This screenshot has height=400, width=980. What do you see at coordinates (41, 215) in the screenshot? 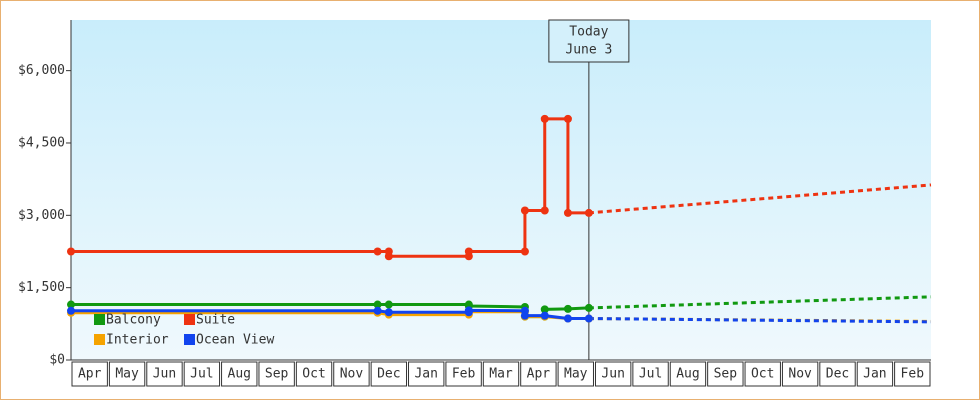
I see `y-tick-label: $3,000` at bounding box center [41, 215].